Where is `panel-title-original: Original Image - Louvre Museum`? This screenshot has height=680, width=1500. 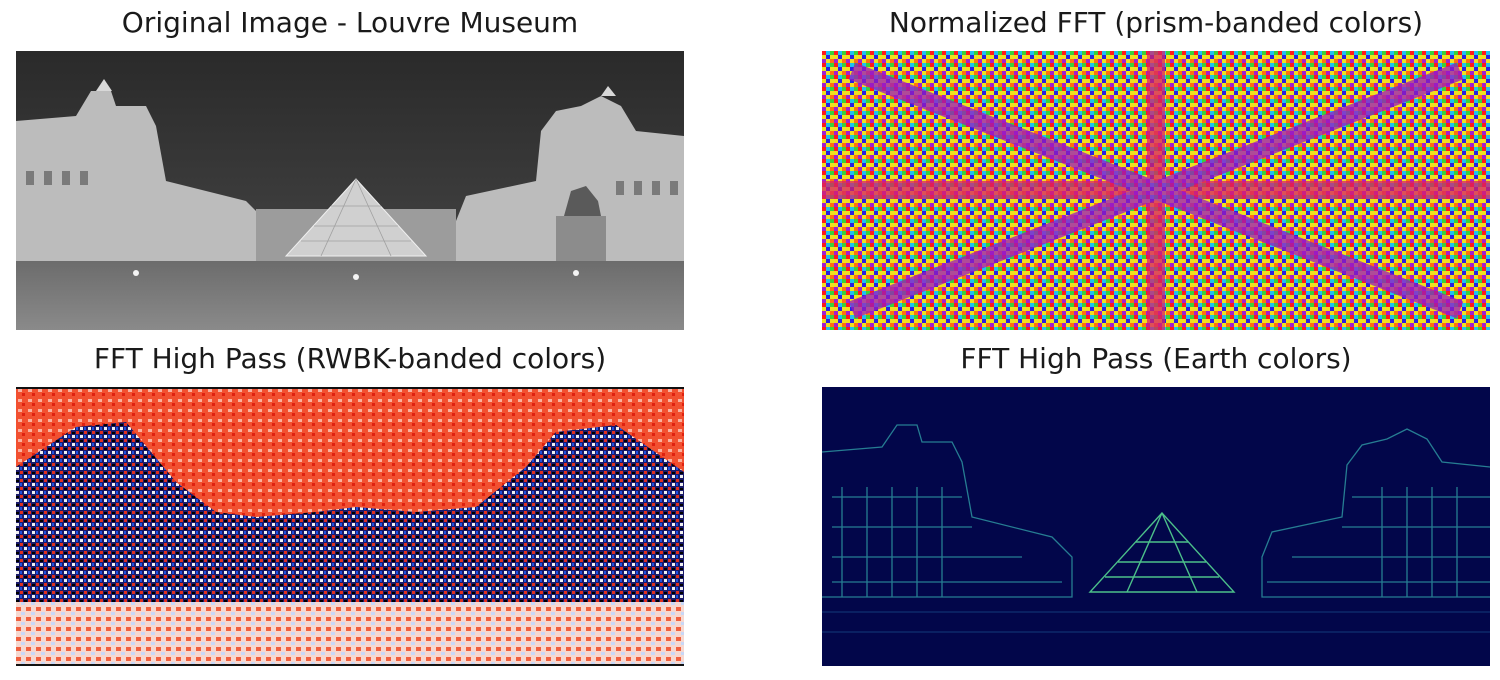 panel-title-original: Original Image - Louvre Museum is located at coordinates (350, 22).